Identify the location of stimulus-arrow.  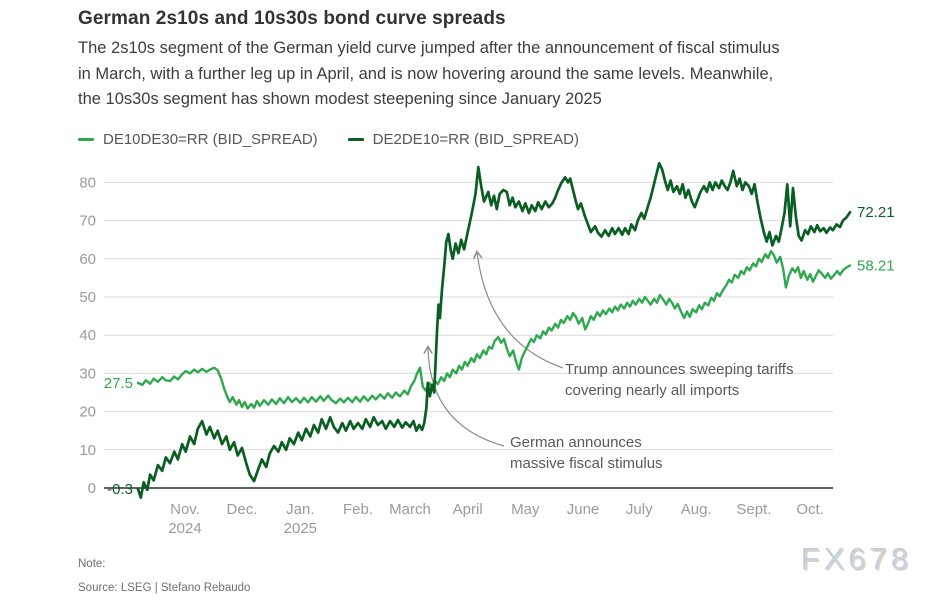
(466, 397).